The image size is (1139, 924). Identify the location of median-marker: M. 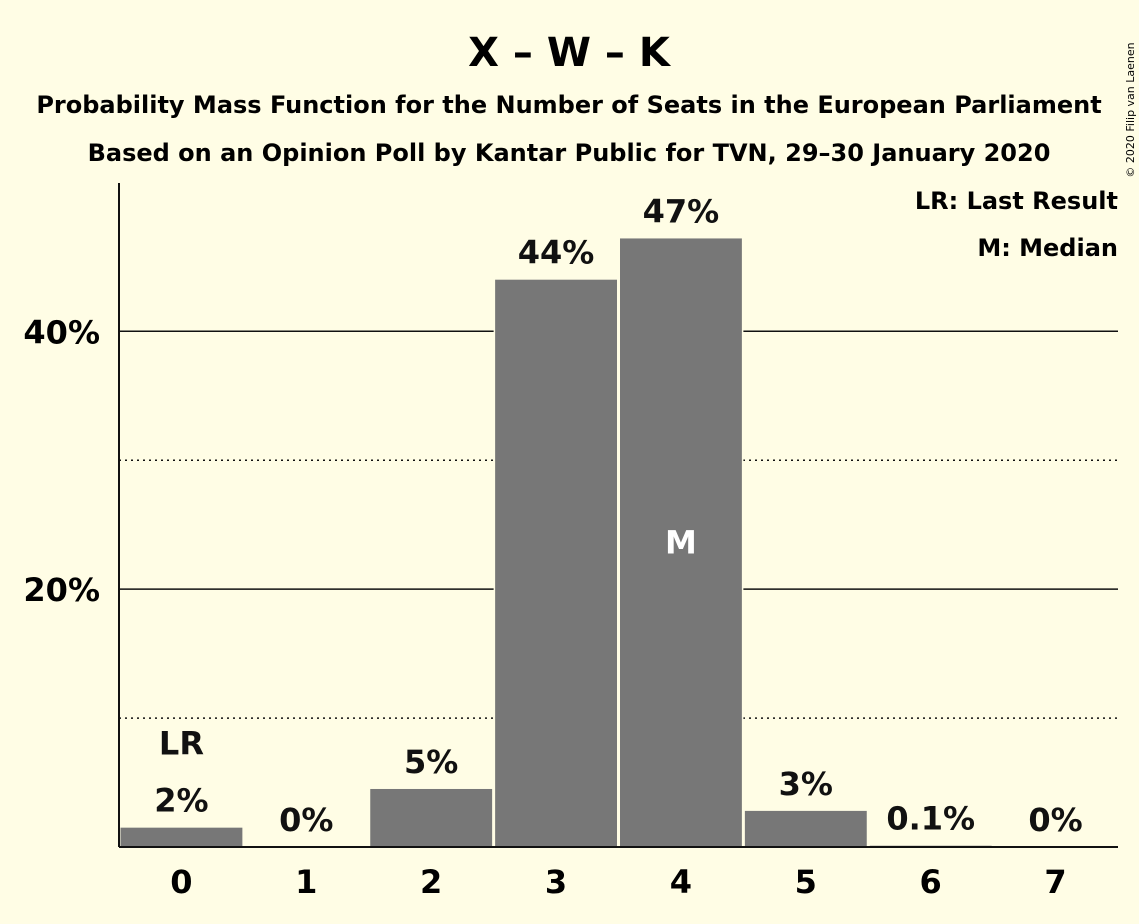
(681, 543).